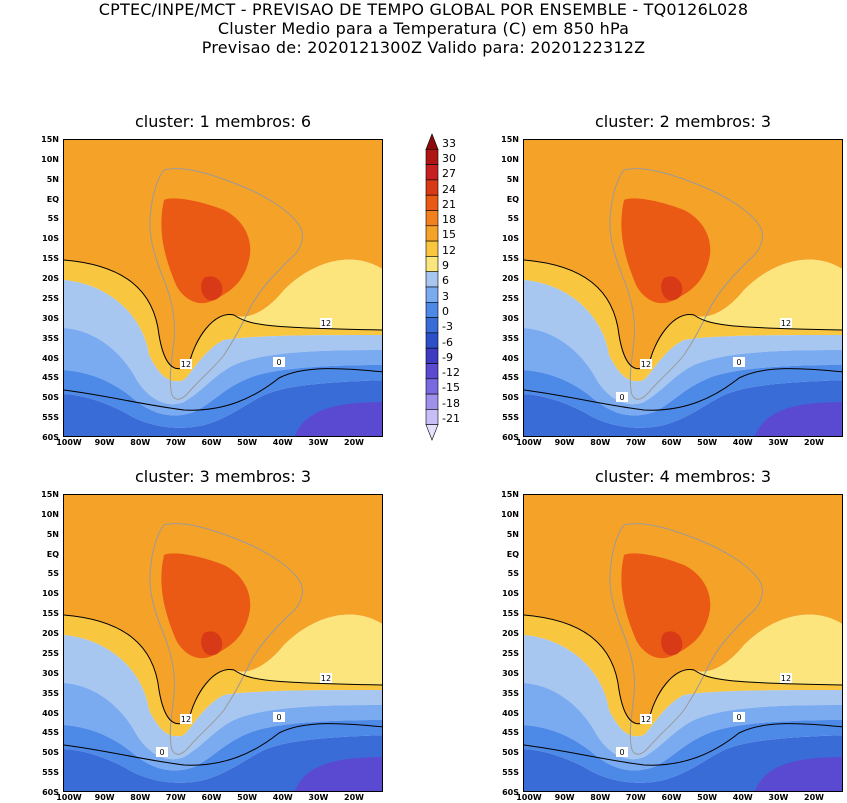 This screenshot has height=803, width=847. What do you see at coordinates (683, 288) in the screenshot?
I see `temperature-map: 12 12 0 0` at bounding box center [683, 288].